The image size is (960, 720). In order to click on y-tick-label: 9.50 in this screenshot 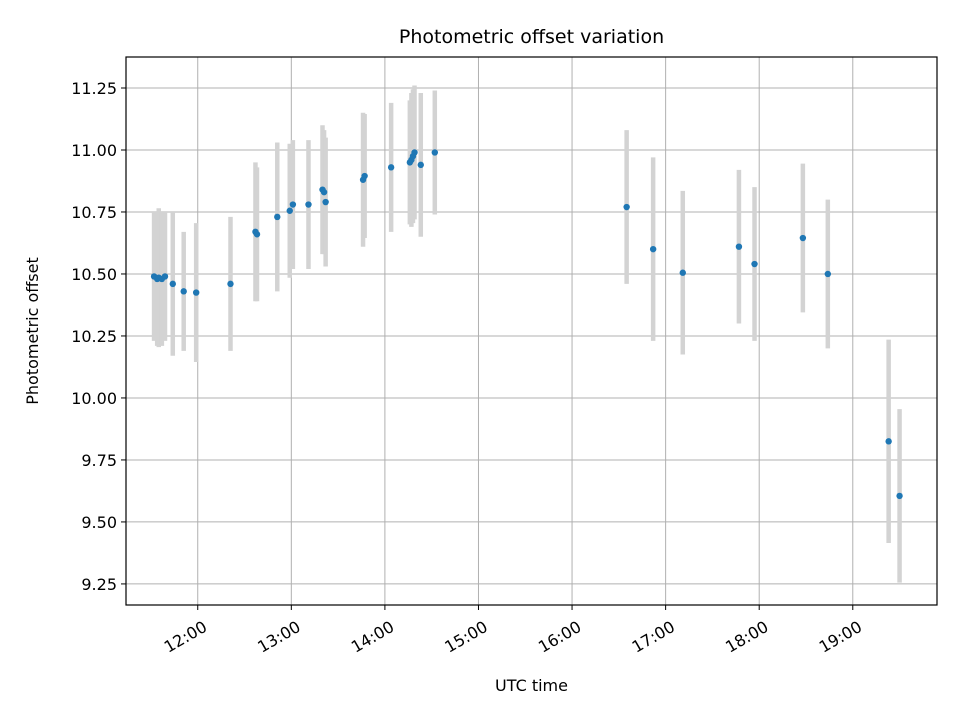, I will do `click(99, 522)`.